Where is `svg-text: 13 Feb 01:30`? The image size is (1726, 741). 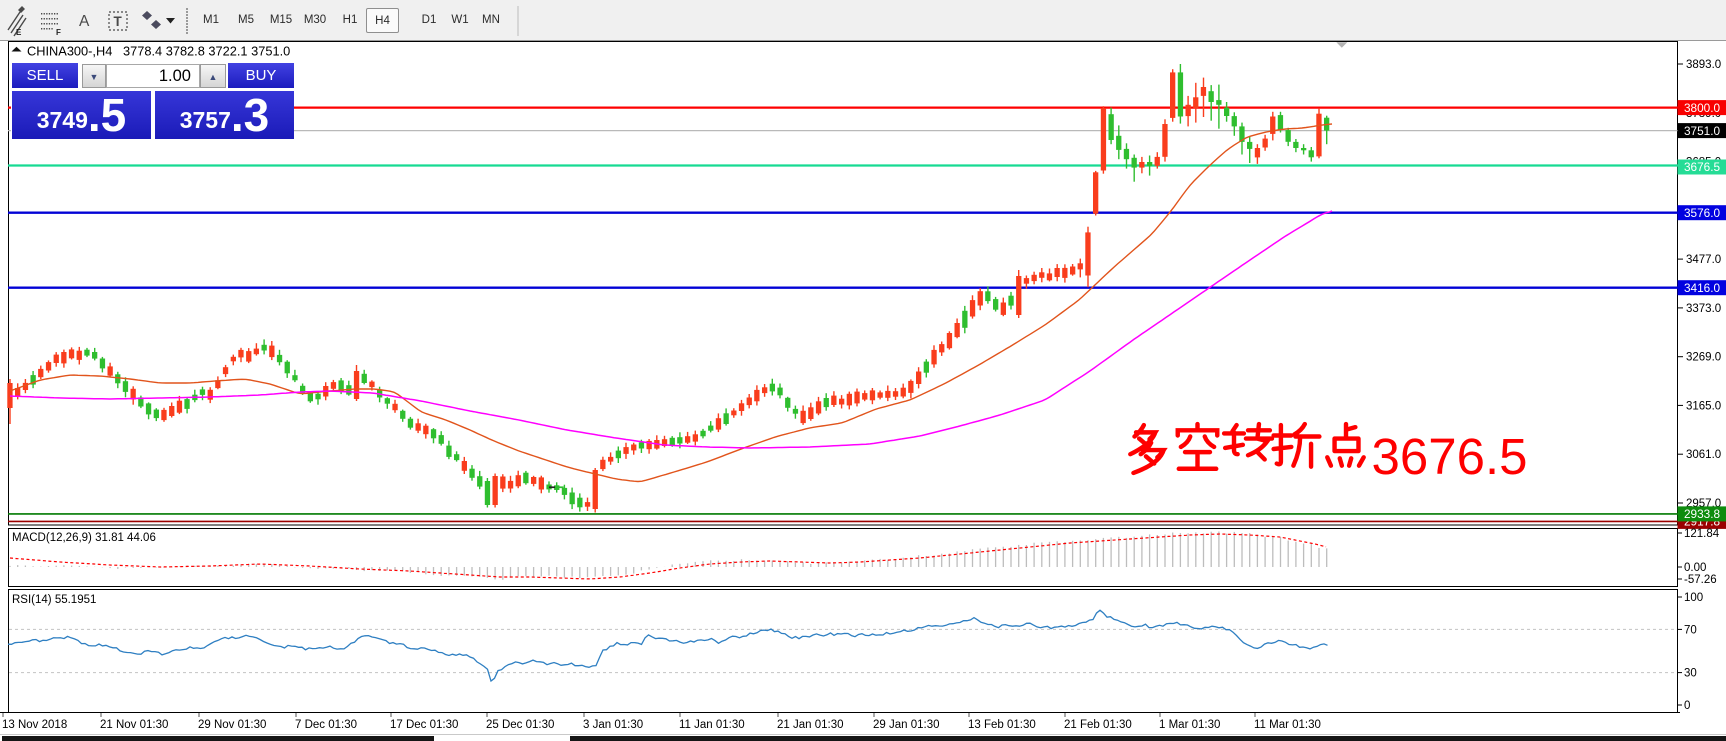
svg-text: 13 Feb 01:30 is located at coordinates (1002, 725).